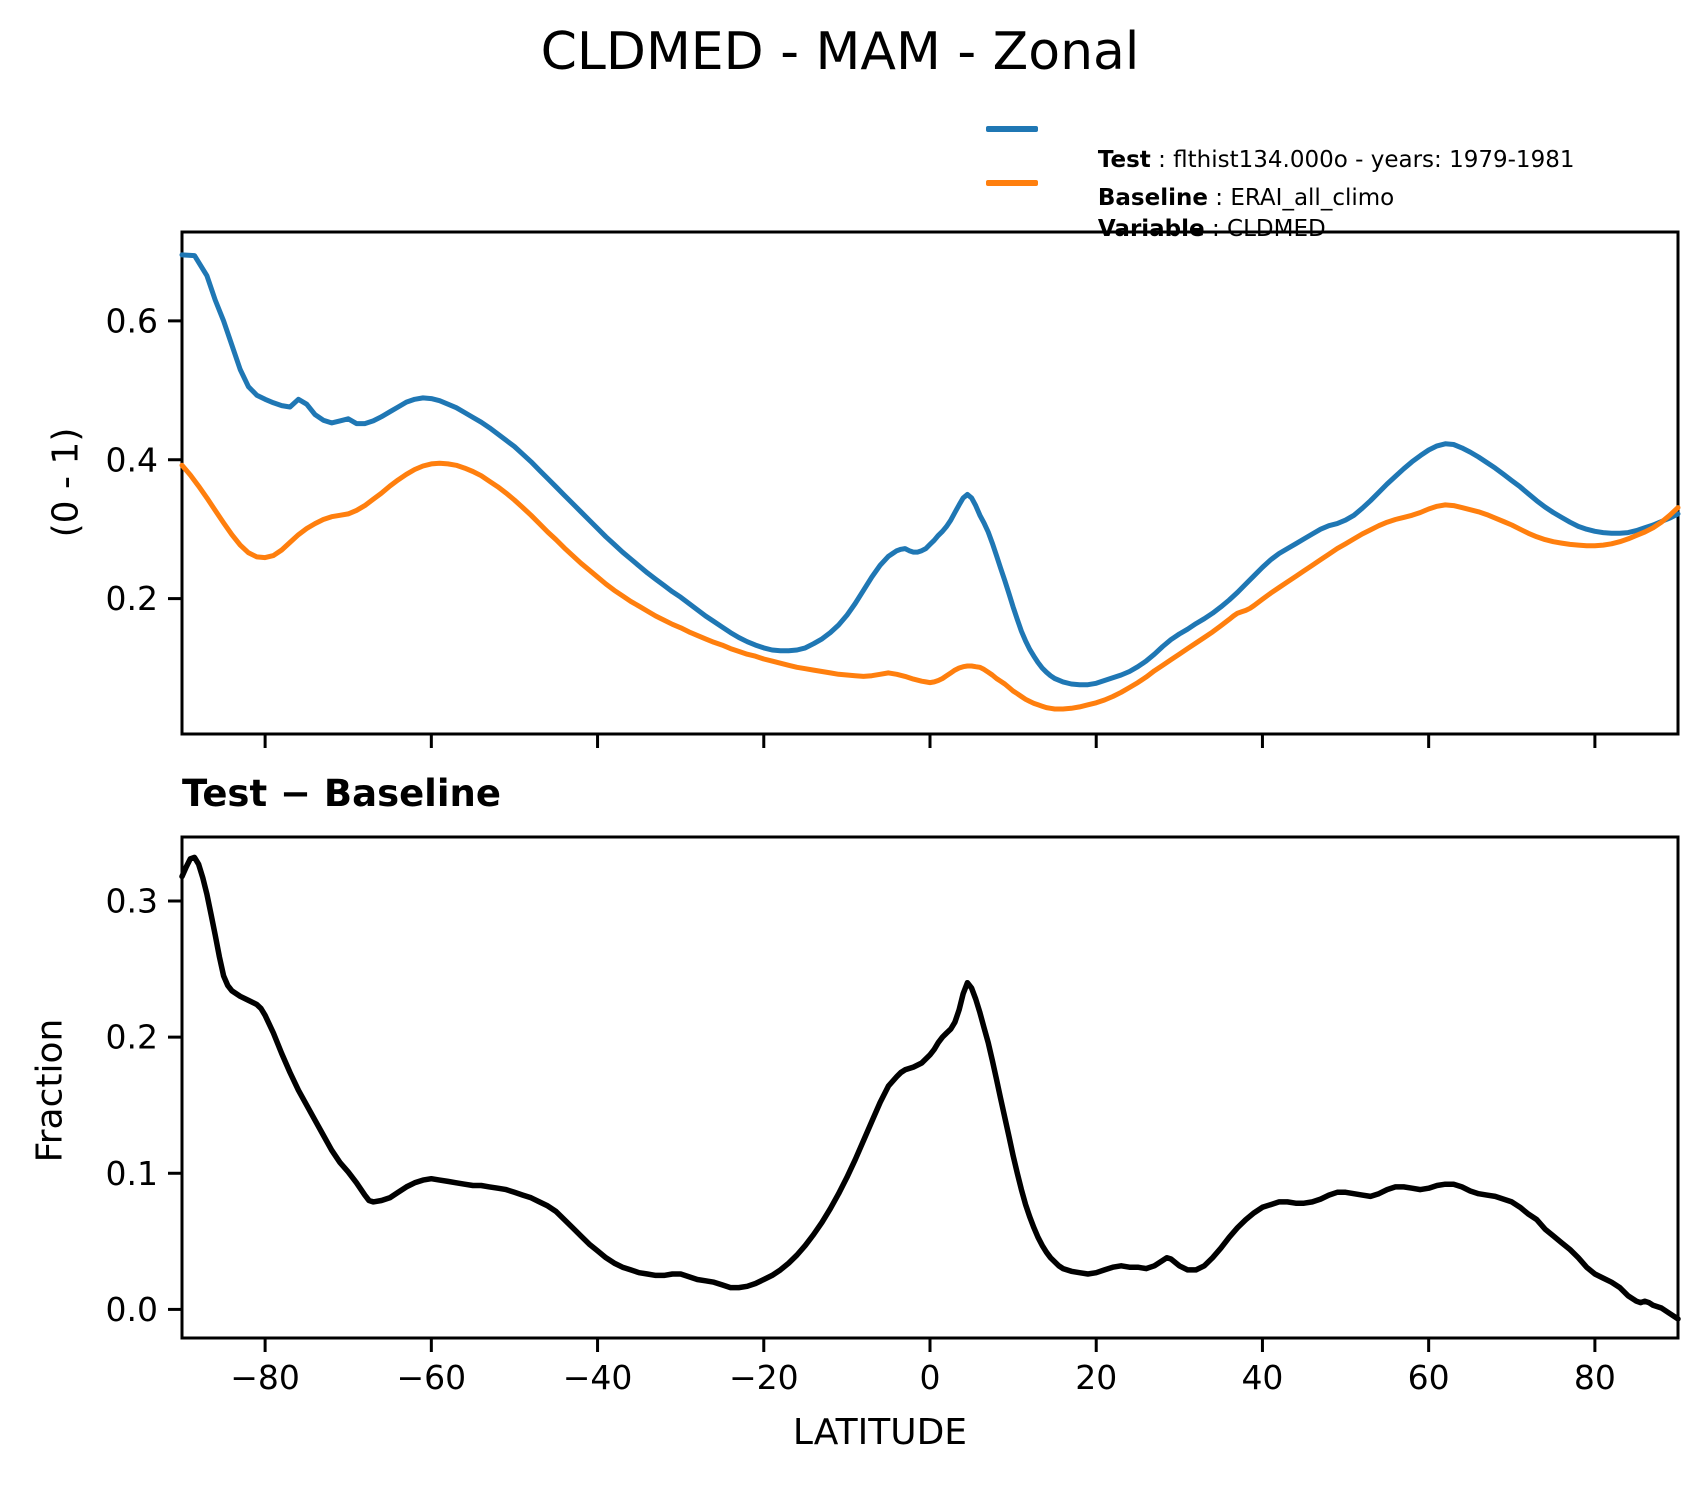 This screenshot has height=1496, width=1700. Describe the element at coordinates (1124, 160) in the screenshot. I see `legend-test-label: Test` at that location.